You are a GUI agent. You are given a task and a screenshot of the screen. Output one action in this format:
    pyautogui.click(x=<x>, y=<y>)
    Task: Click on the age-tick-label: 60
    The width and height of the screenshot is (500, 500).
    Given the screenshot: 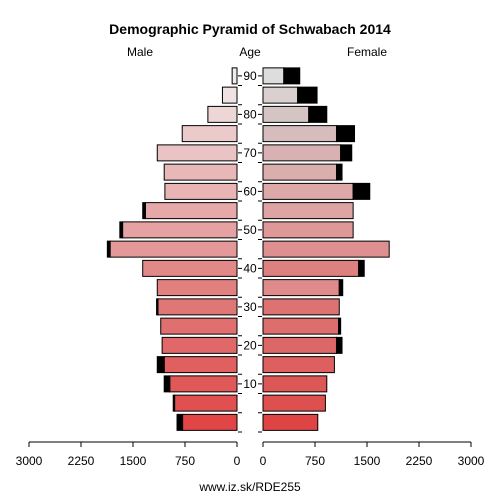 What is the action you would take?
    pyautogui.click(x=250, y=191)
    